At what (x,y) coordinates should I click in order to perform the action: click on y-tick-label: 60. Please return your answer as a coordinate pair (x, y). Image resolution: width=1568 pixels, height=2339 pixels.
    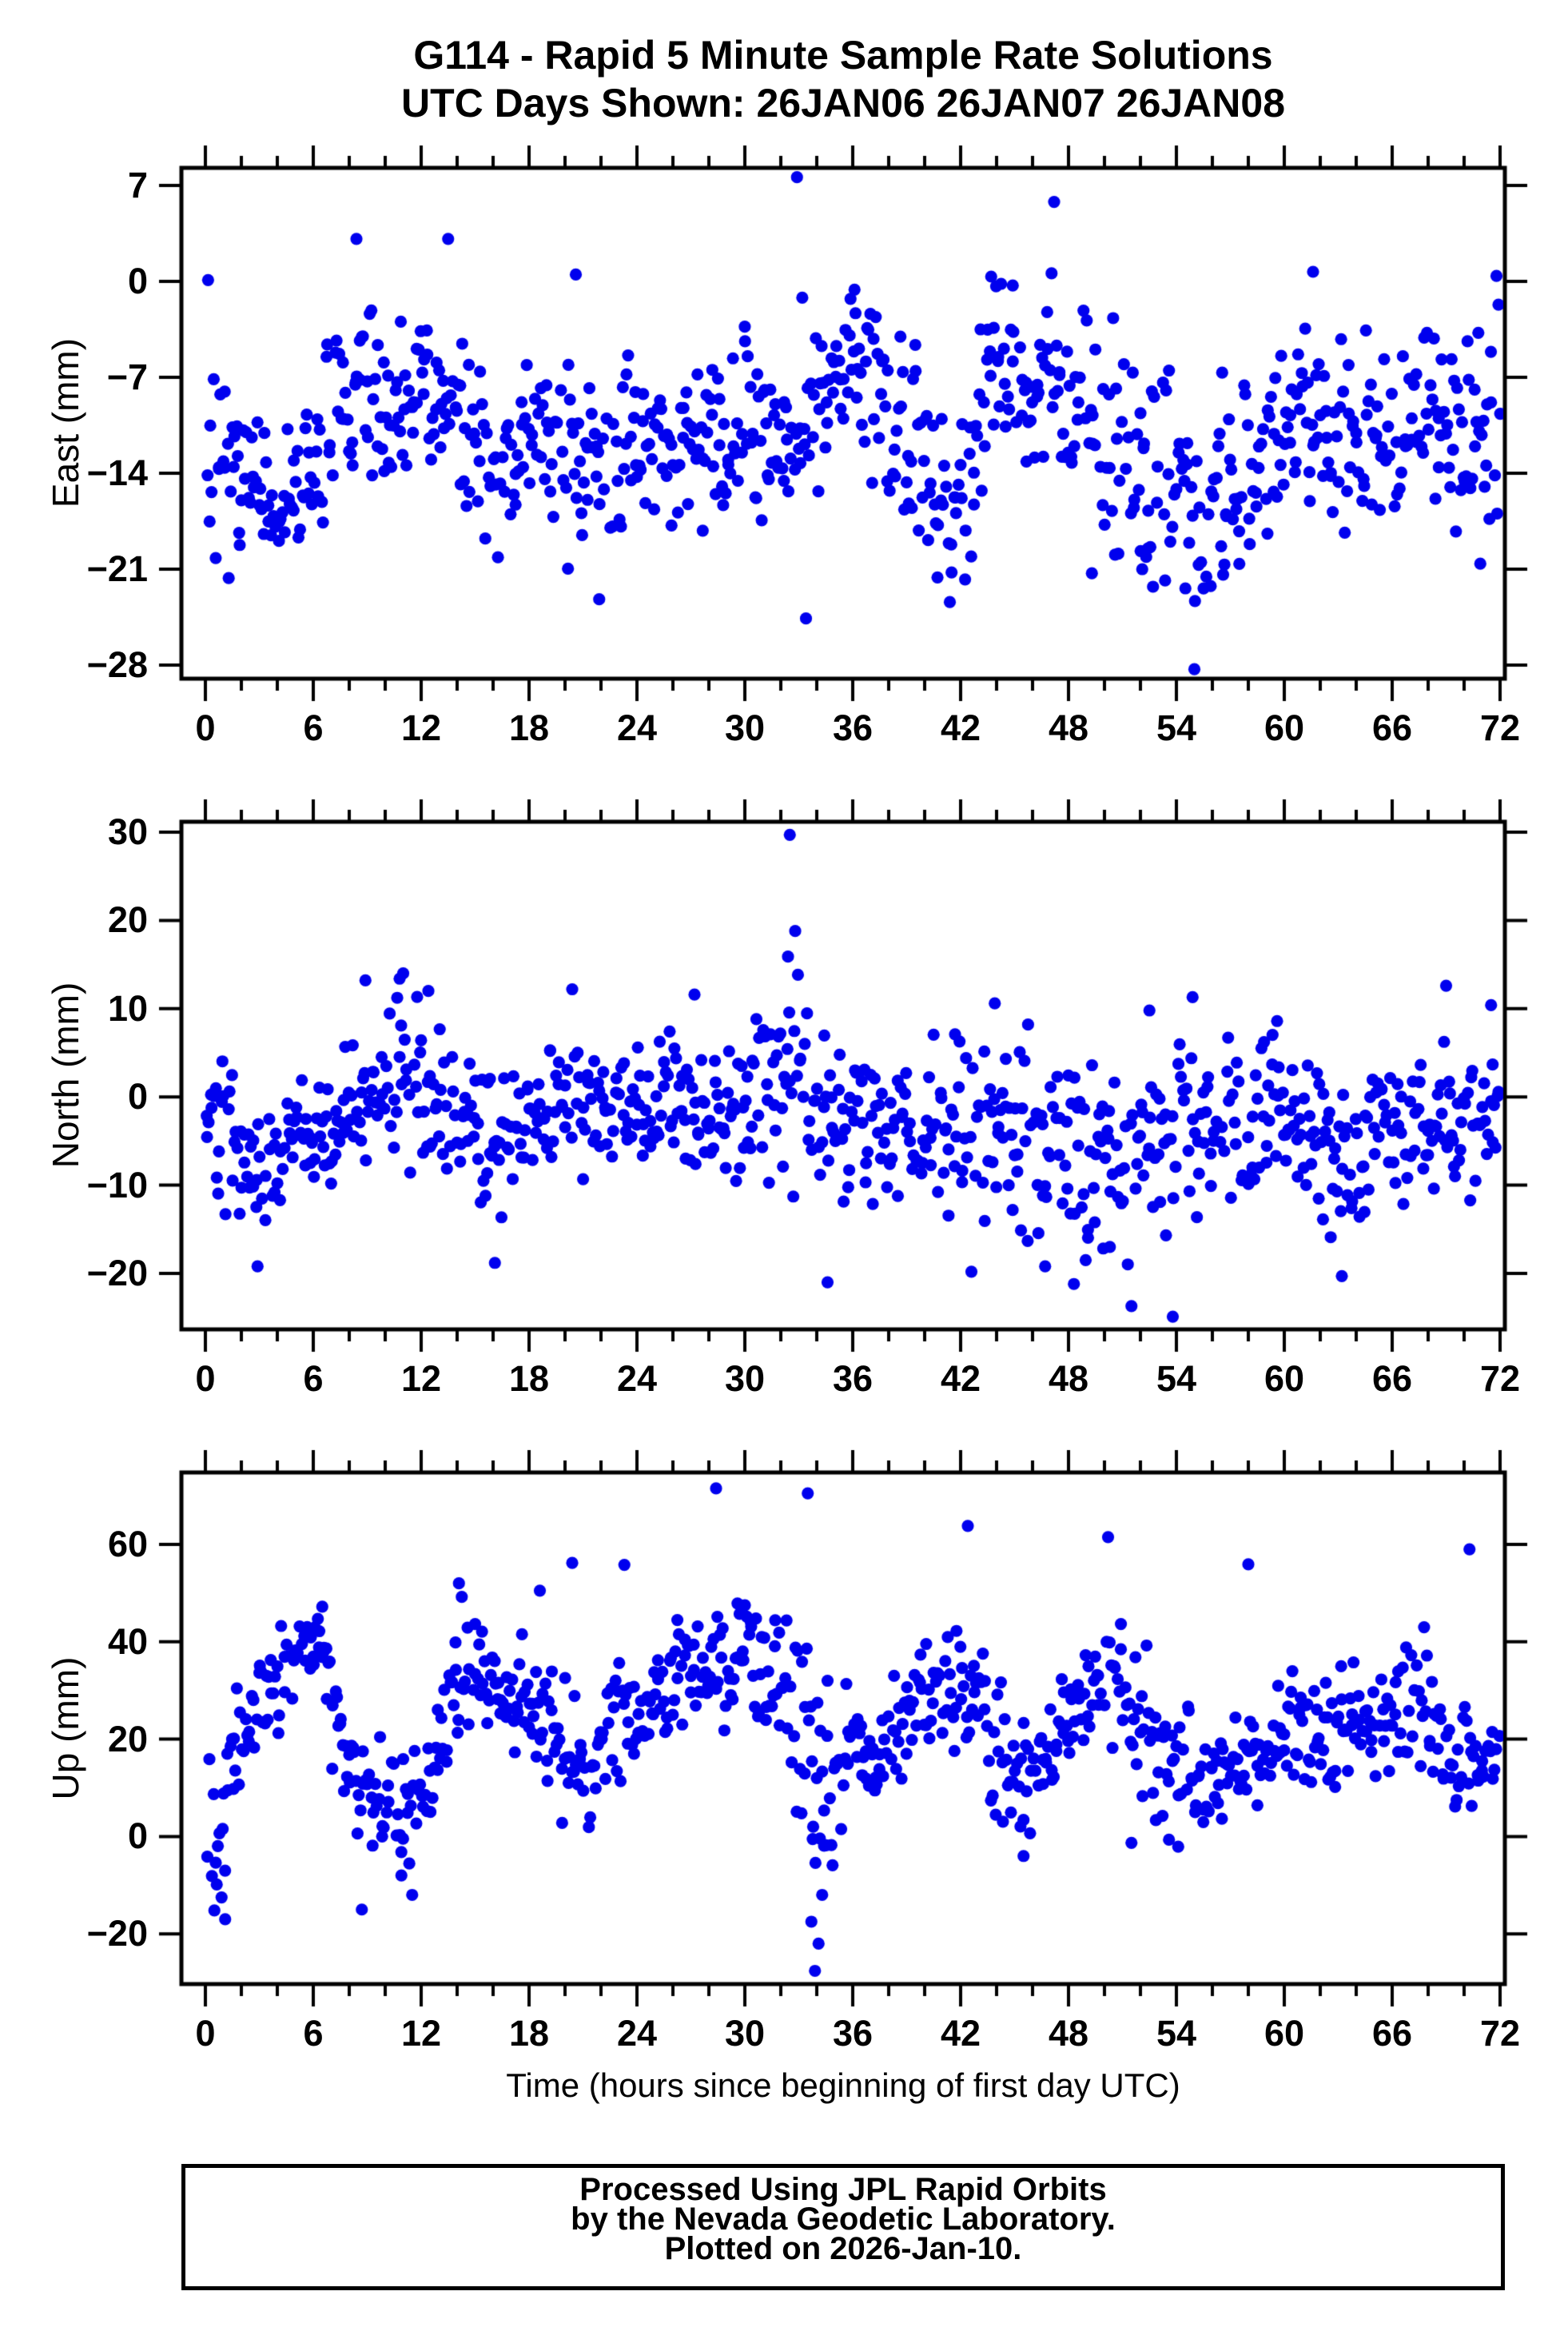
    Looking at the image, I should click on (127, 1544).